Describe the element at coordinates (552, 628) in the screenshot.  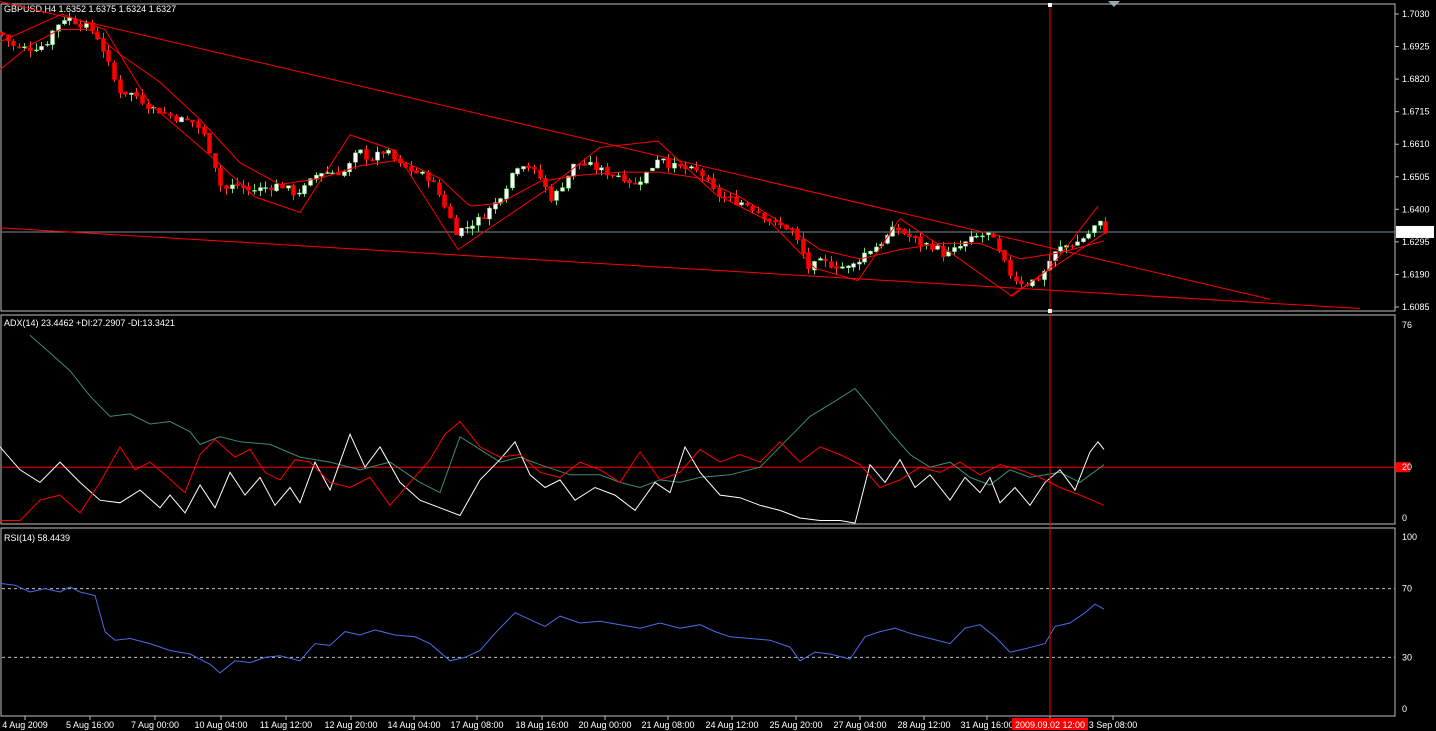
I see `rsi-line` at that location.